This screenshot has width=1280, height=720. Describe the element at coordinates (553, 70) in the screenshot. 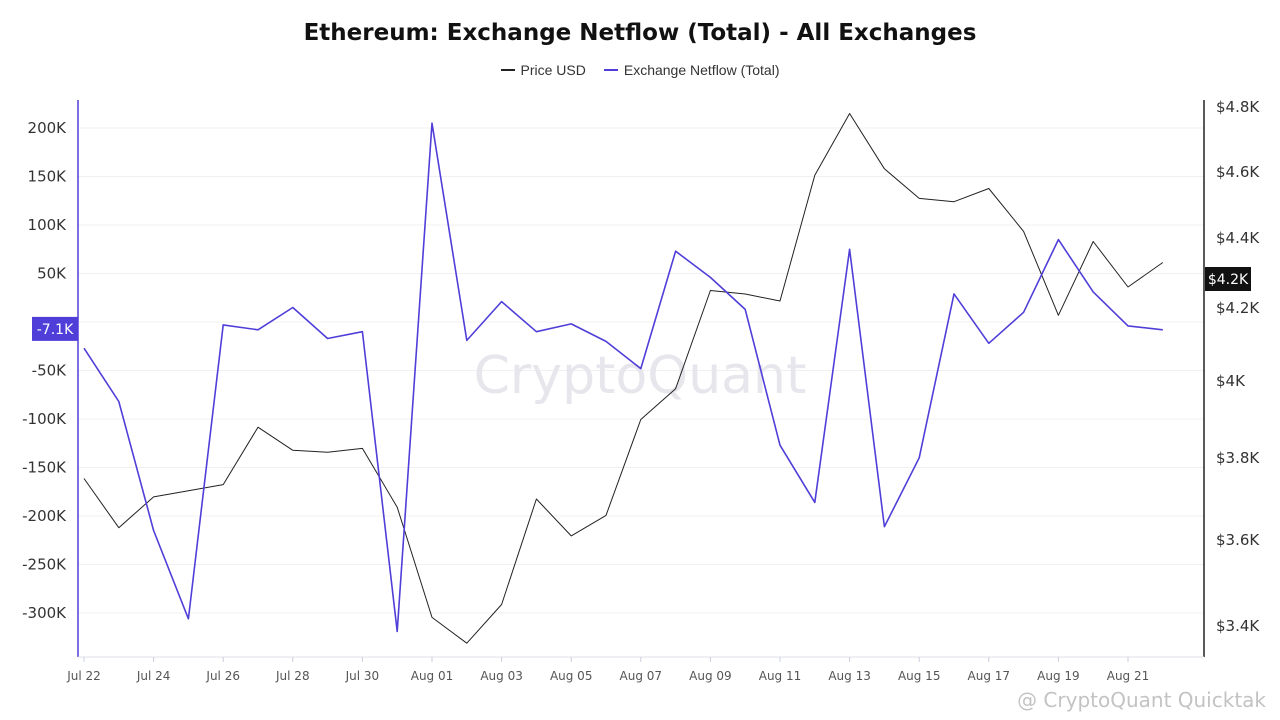

I see `legend-label-price: Price USD` at that location.